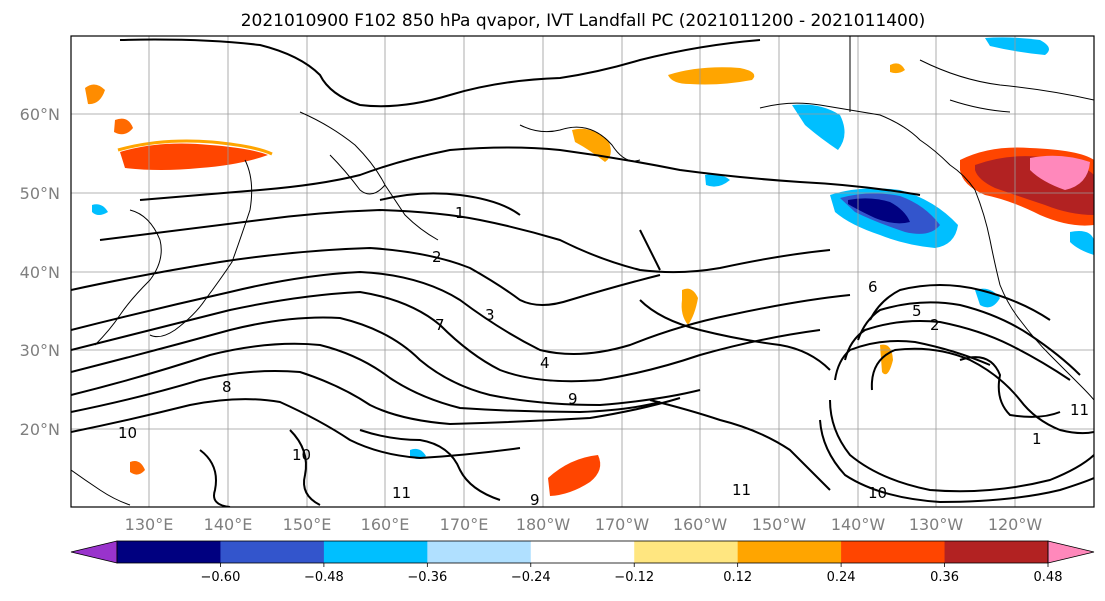  What do you see at coordinates (464, 524) in the screenshot?
I see `lon-label-170e: 170°E` at bounding box center [464, 524].